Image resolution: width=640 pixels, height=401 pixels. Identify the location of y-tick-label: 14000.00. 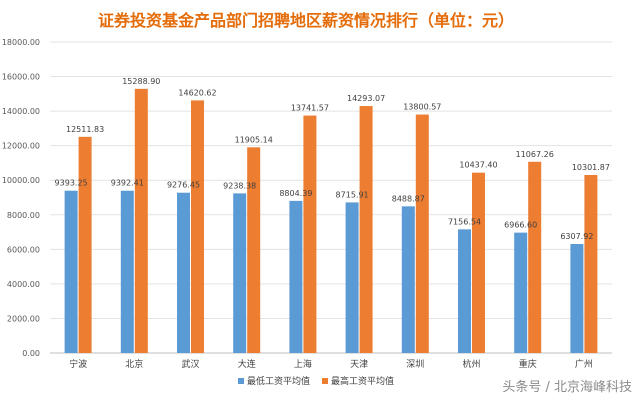
(21, 111).